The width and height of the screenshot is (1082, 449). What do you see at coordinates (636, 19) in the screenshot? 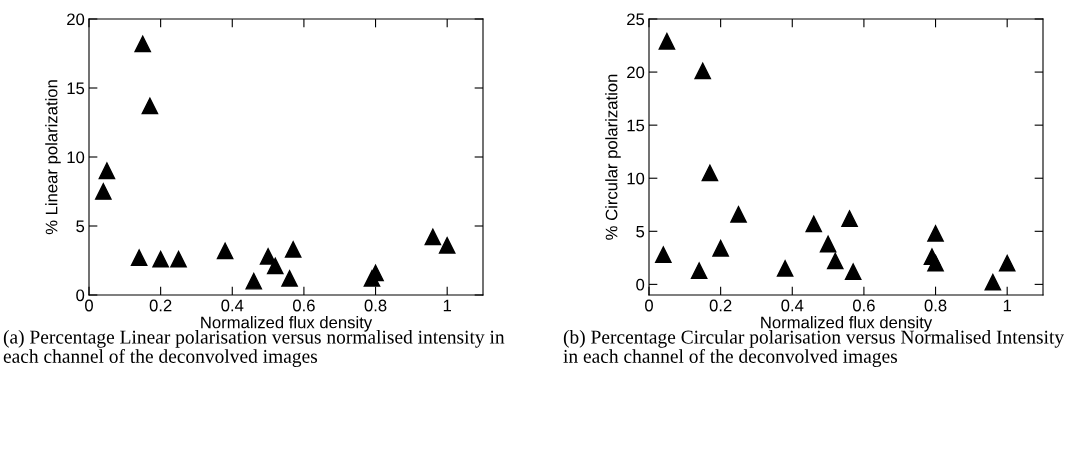
I see `y-tick-label: 25` at bounding box center [636, 19].